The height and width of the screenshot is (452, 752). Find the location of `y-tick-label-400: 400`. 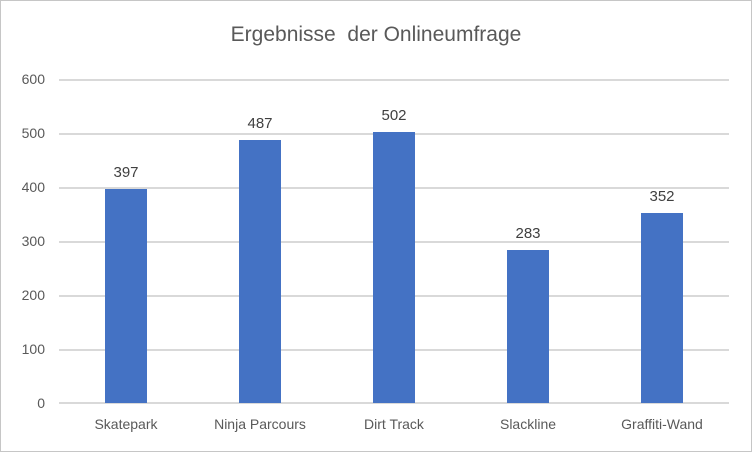

y-tick-label-400: 400 is located at coordinates (33, 187).